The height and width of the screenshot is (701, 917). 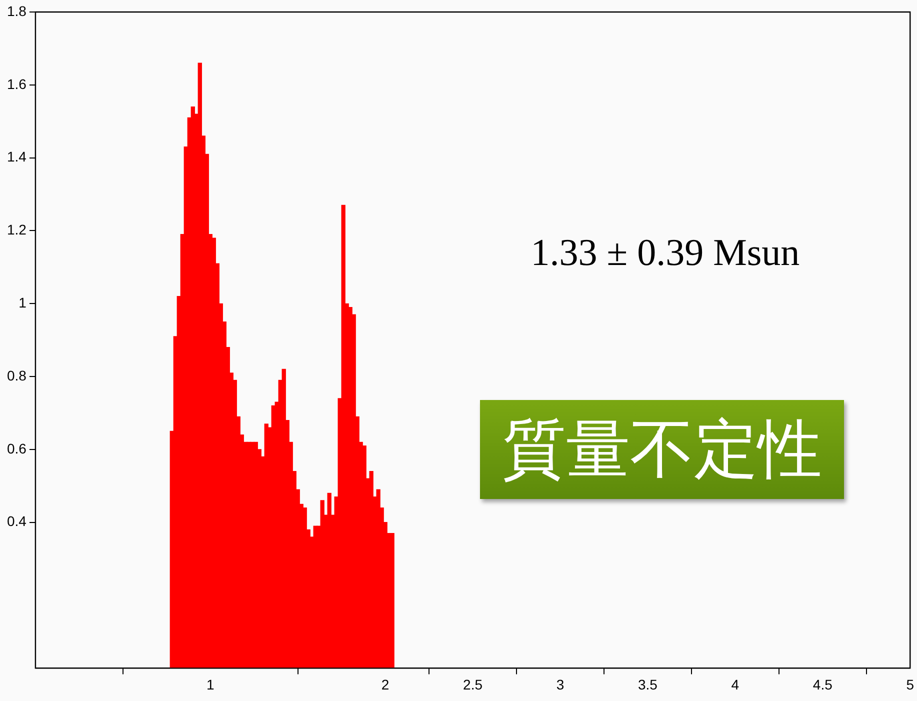 I want to click on x-tick-label: 1, so click(x=210, y=684).